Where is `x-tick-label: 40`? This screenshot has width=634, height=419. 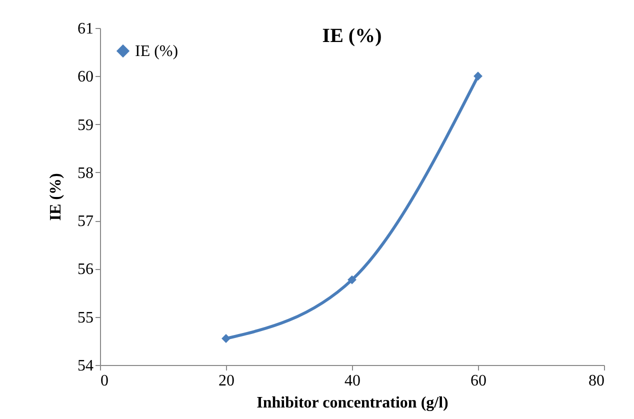
x-tick-label: 40 is located at coordinates (352, 381).